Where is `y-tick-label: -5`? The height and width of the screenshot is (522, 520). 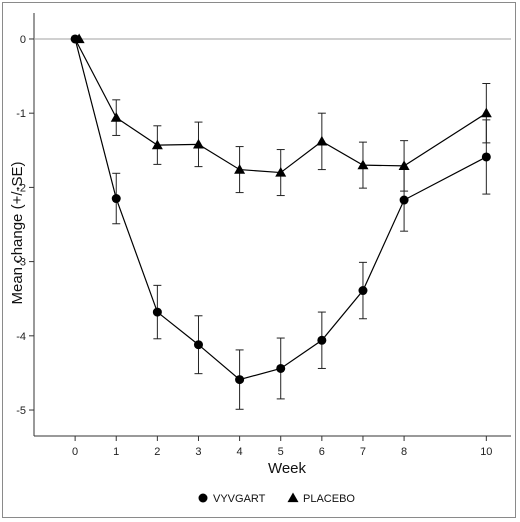 y-tick-label: -5 is located at coordinates (21, 411).